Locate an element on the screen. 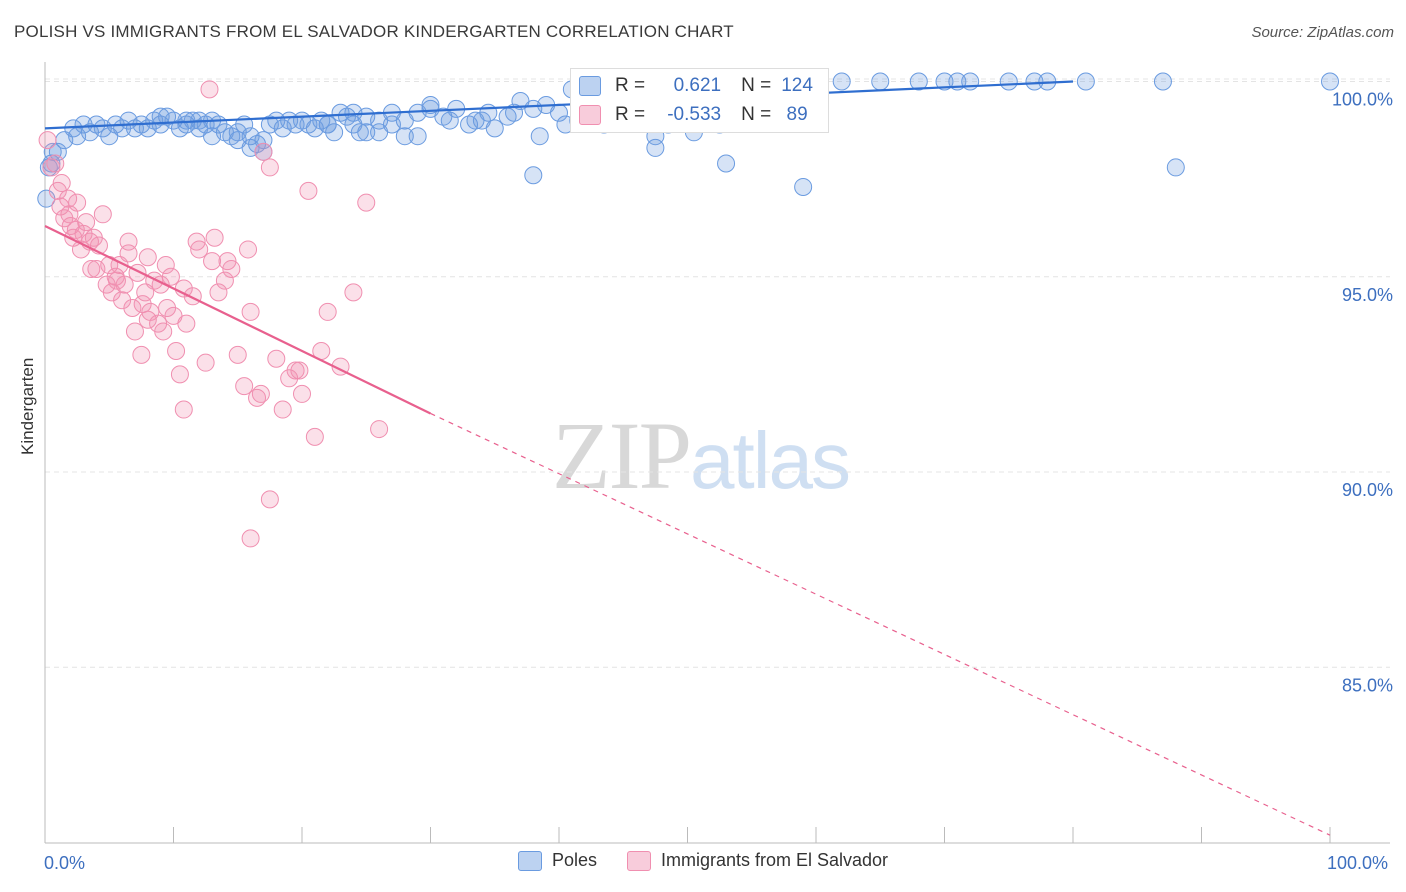 Image resolution: width=1406 pixels, height=892 pixels. n-label: N = is located at coordinates (756, 114).